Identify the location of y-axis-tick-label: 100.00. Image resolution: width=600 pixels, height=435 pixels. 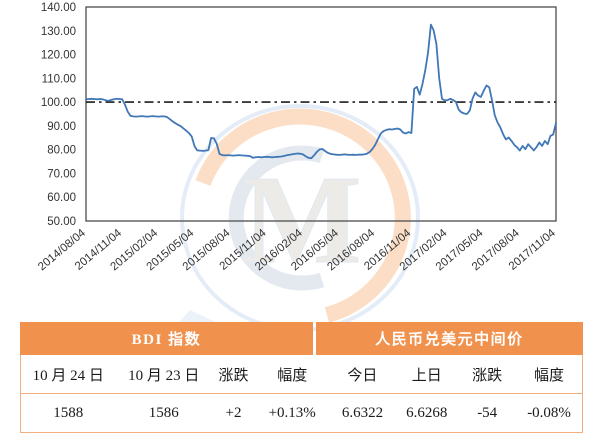
(58, 103).